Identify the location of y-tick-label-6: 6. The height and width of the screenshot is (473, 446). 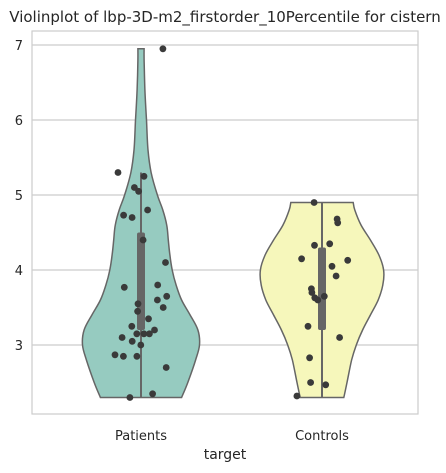
(19, 121).